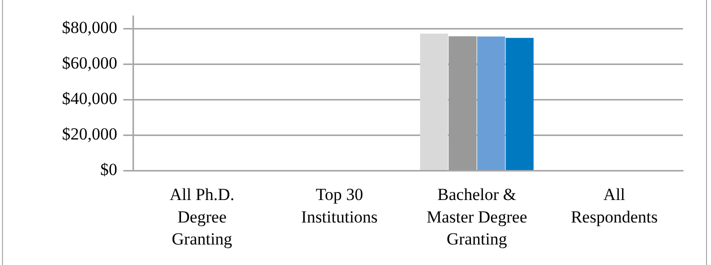 The image size is (711, 265). What do you see at coordinates (477, 216) in the screenshot?
I see `x-tick-label: Bachelor & Master Degree Granting` at bounding box center [477, 216].